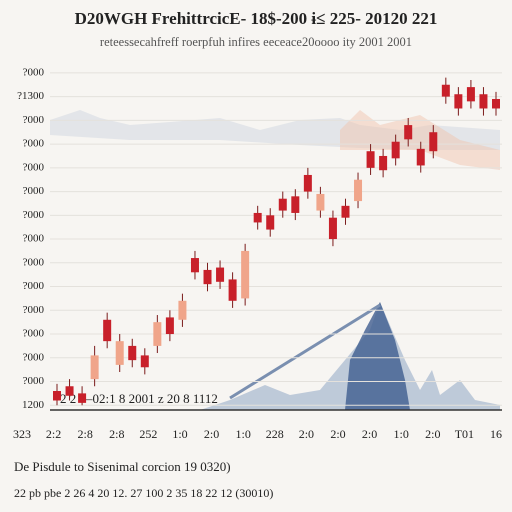 Image resolution: width=512 pixels, height=512 pixels. What do you see at coordinates (305, 351) in the screenshot?
I see `trend-line` at bounding box center [305, 351].